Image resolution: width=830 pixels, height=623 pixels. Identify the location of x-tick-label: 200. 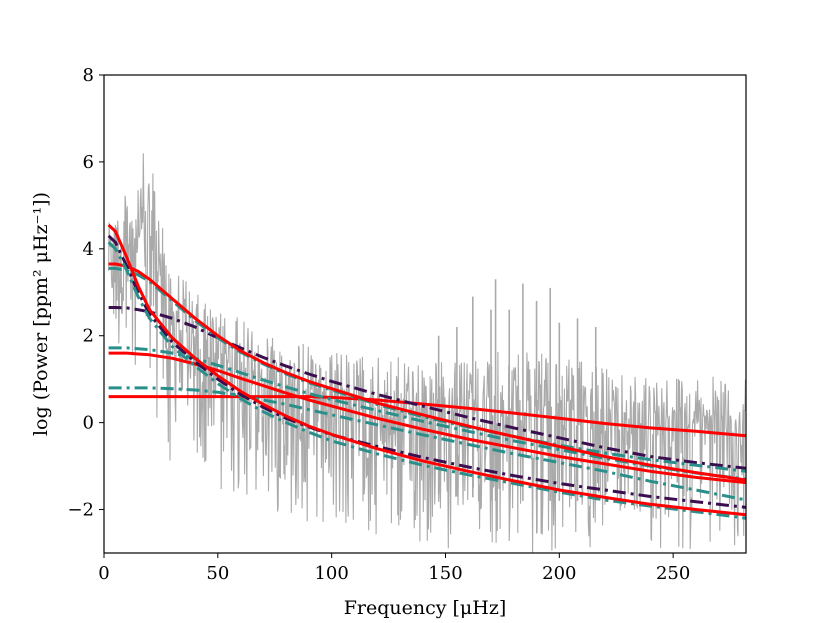
(559, 573).